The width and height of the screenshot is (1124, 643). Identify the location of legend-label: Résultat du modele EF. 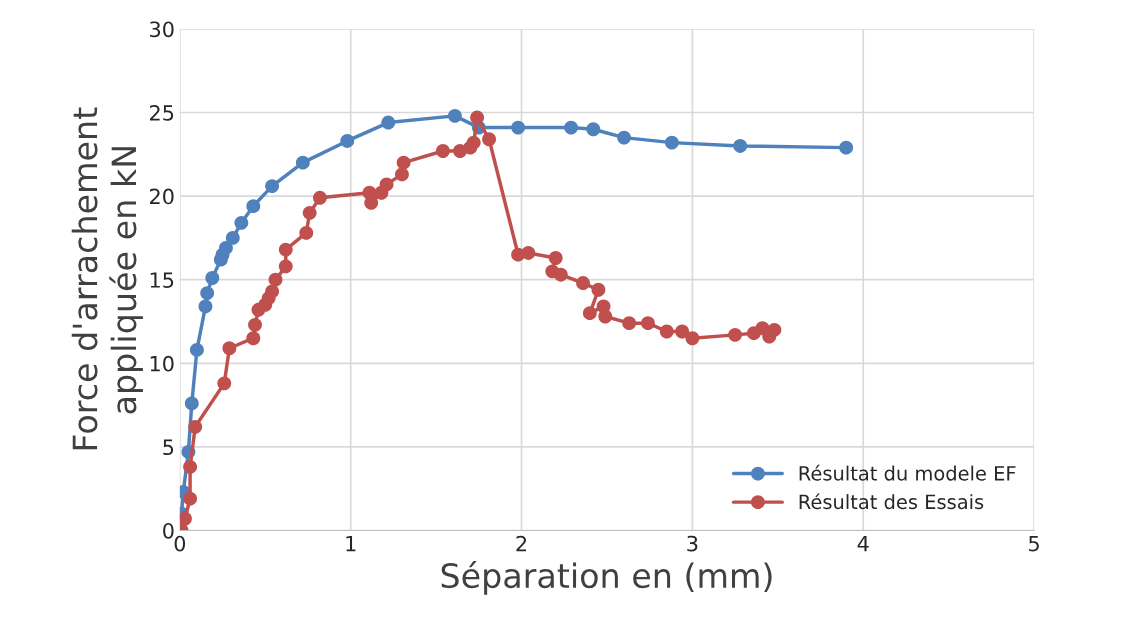
(907, 472).